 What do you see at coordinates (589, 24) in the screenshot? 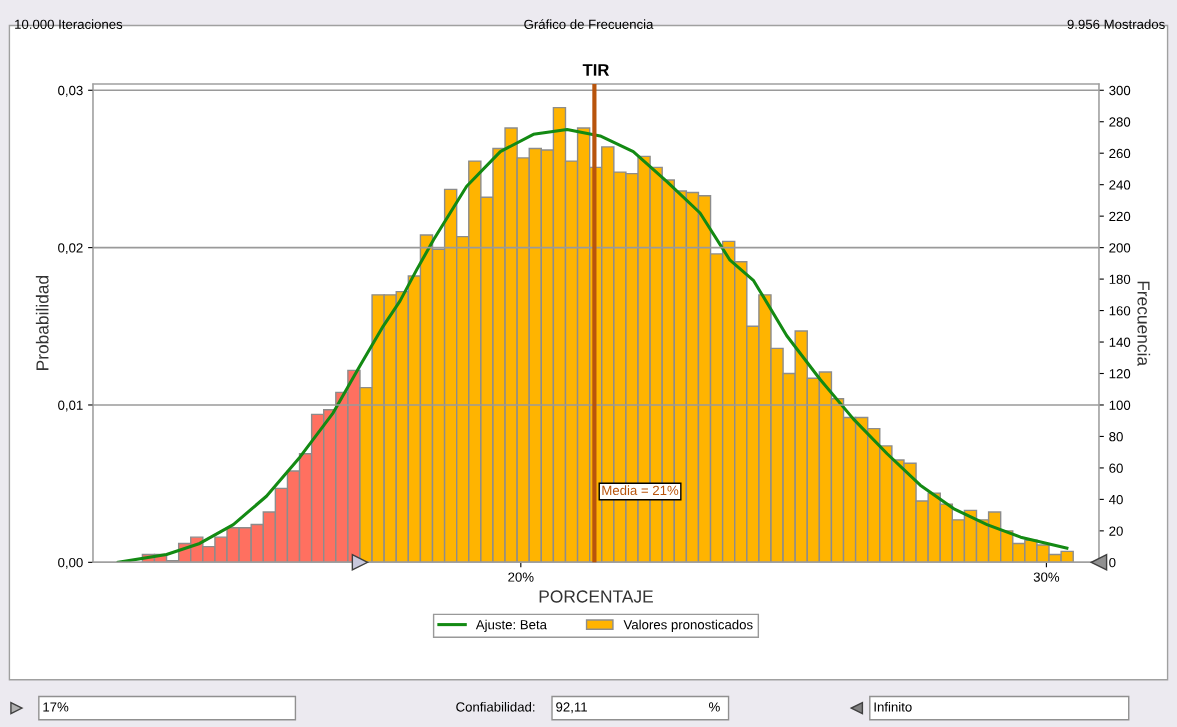
I see `text: Gráfico de Frecuencia` at bounding box center [589, 24].